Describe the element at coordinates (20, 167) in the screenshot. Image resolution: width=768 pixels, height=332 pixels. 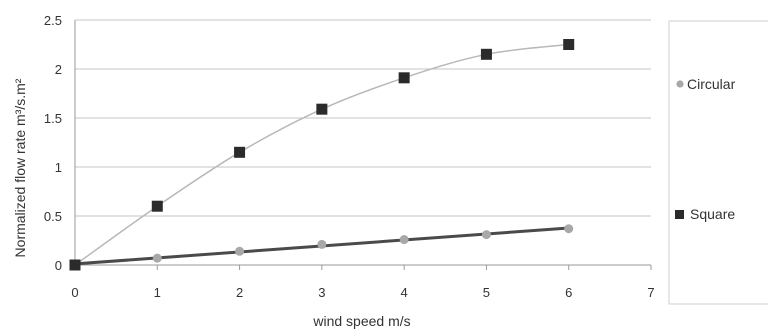
I see `y-axis-label: Normalized flow rate m³/s.m²` at that location.